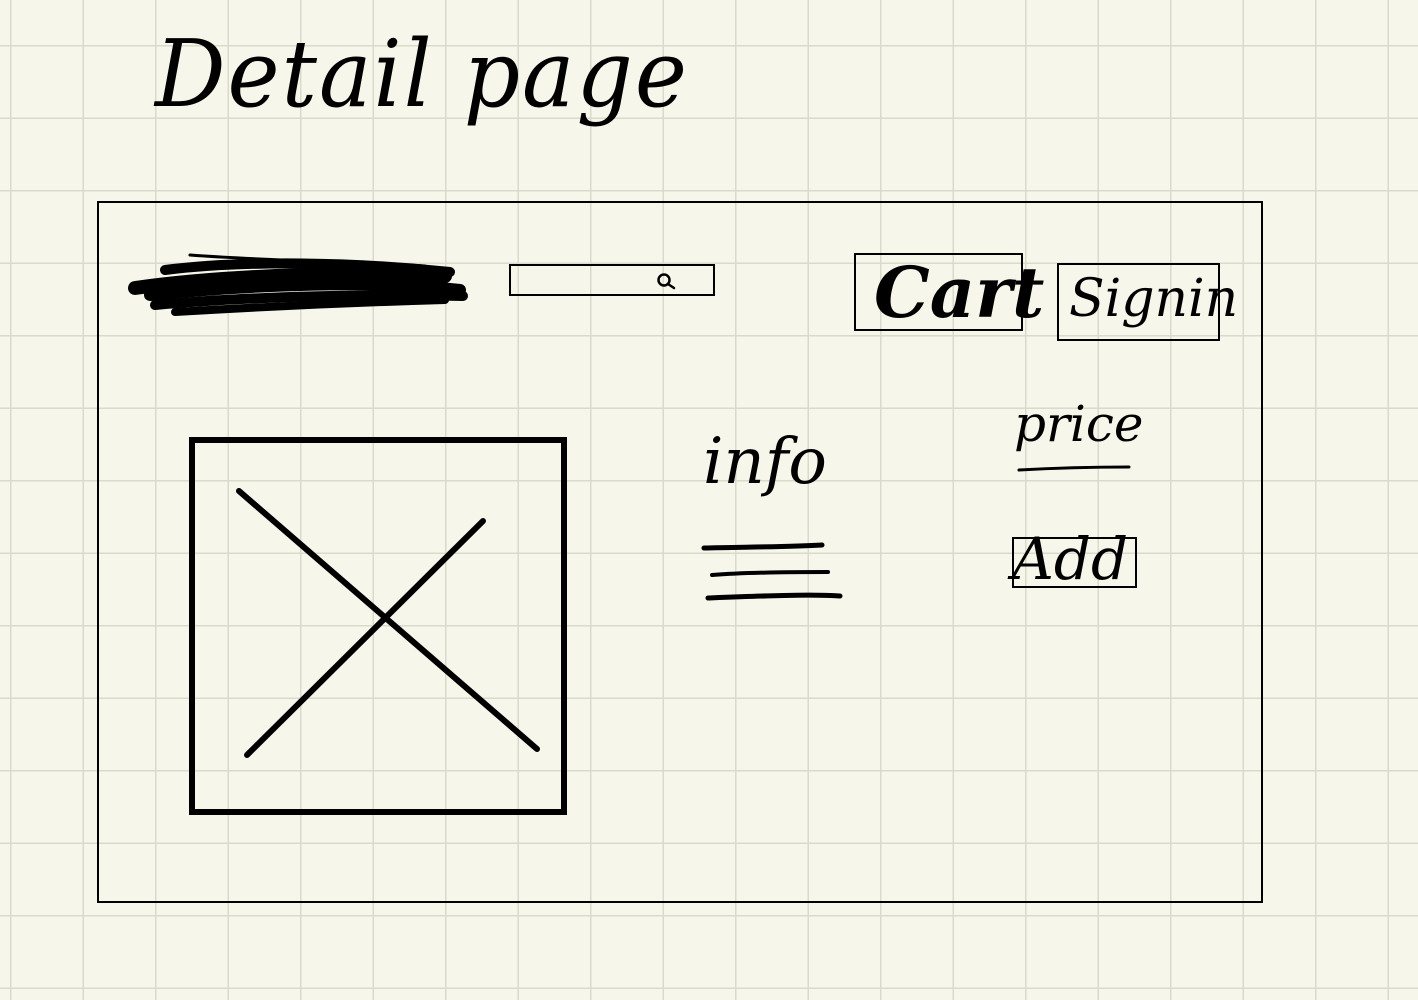 Image resolution: width=1418 pixels, height=1000 pixels. Describe the element at coordinates (1074, 468) in the screenshot. I see `price-value-line` at that location.